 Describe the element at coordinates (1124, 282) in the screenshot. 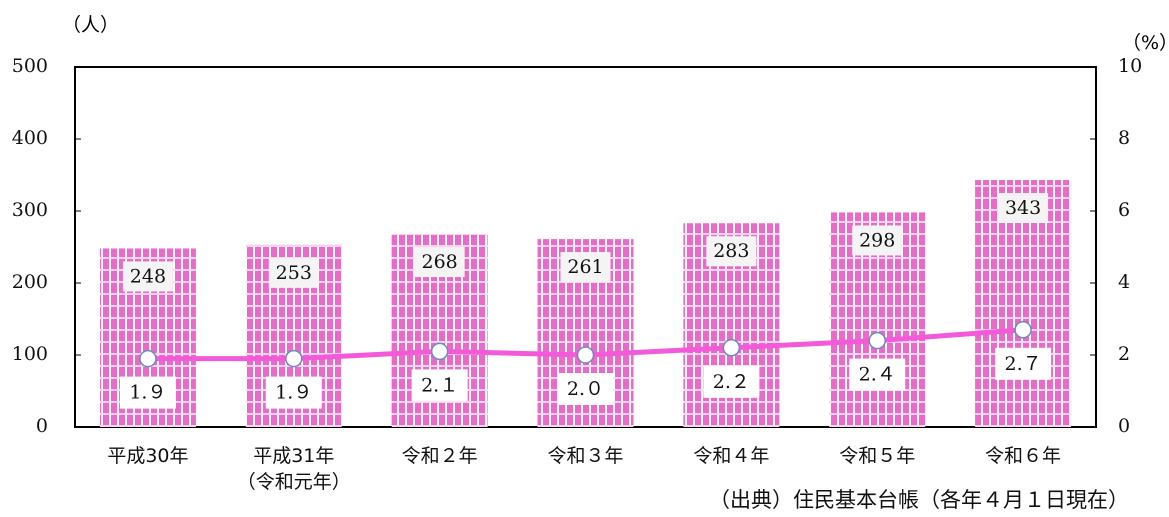

I see `y2-tick-label: 4` at that location.